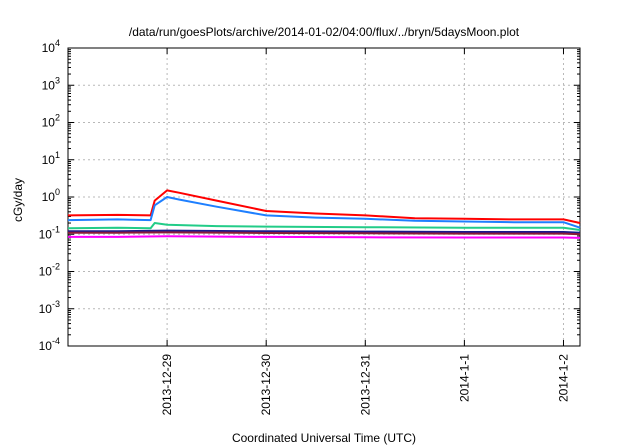 Image resolution: width=640 pixels, height=448 pixels. I want to click on data-series, so click(324, 214).